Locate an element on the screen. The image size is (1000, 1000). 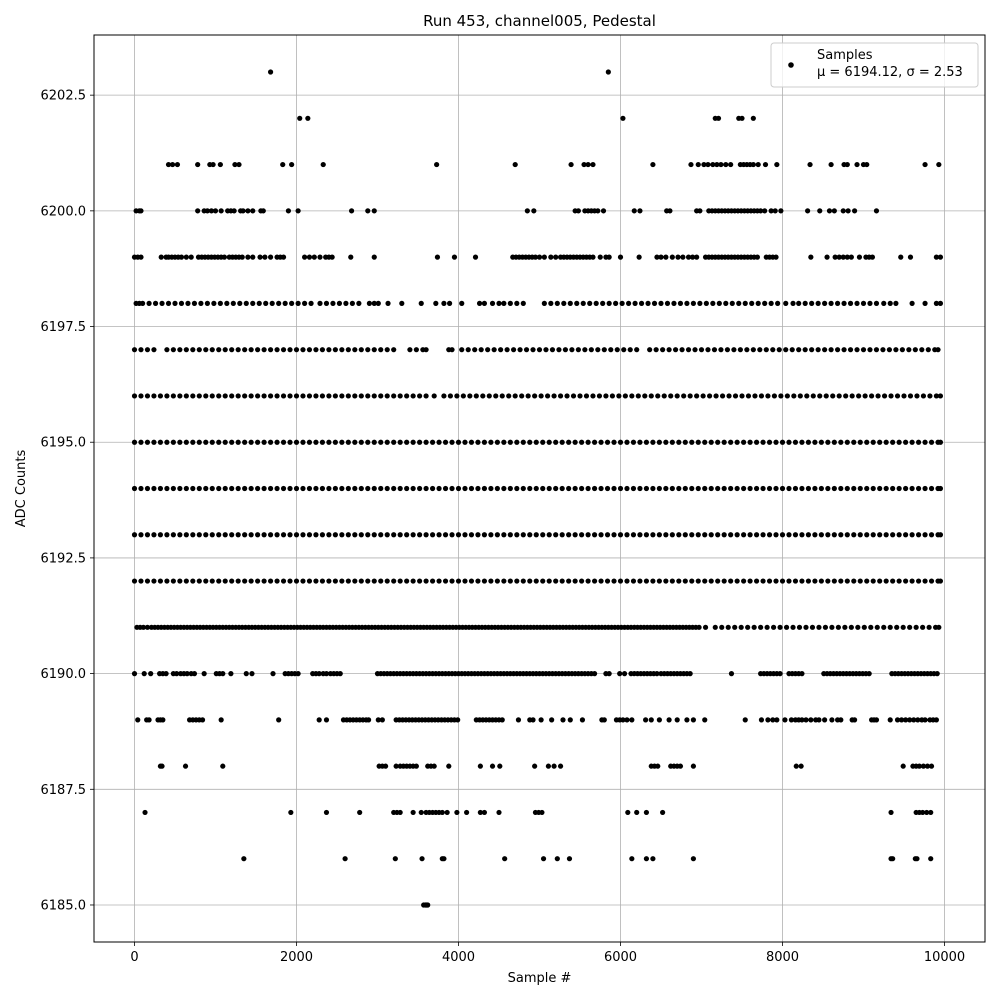
x-tick-label: 0 is located at coordinates (134, 957).